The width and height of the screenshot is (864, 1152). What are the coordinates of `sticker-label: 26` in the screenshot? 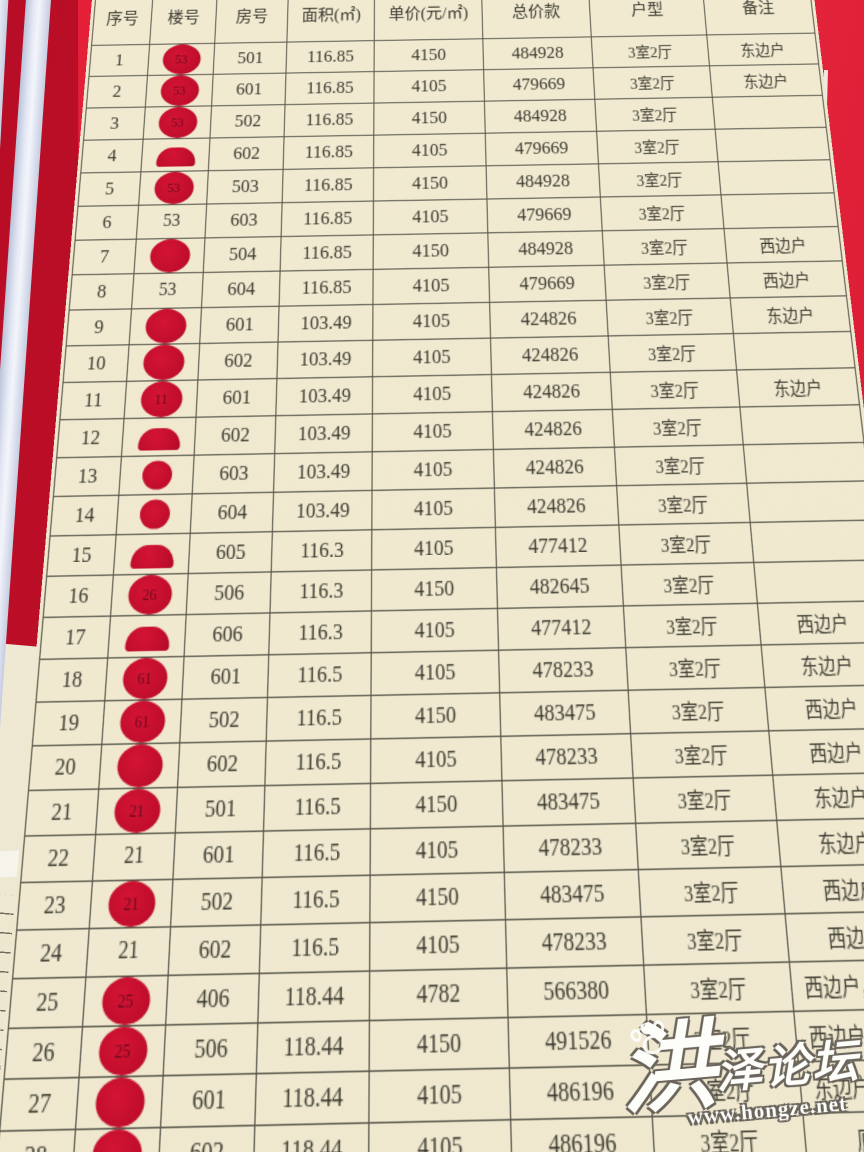 It's located at (150, 594).